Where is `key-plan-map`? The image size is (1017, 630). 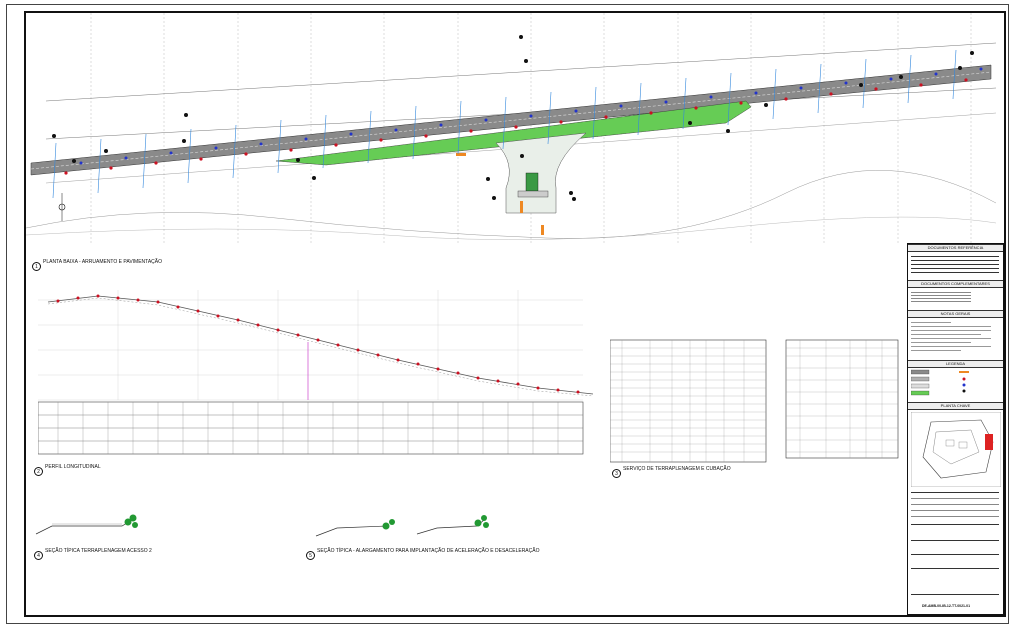 key-plan-map is located at coordinates (956, 449).